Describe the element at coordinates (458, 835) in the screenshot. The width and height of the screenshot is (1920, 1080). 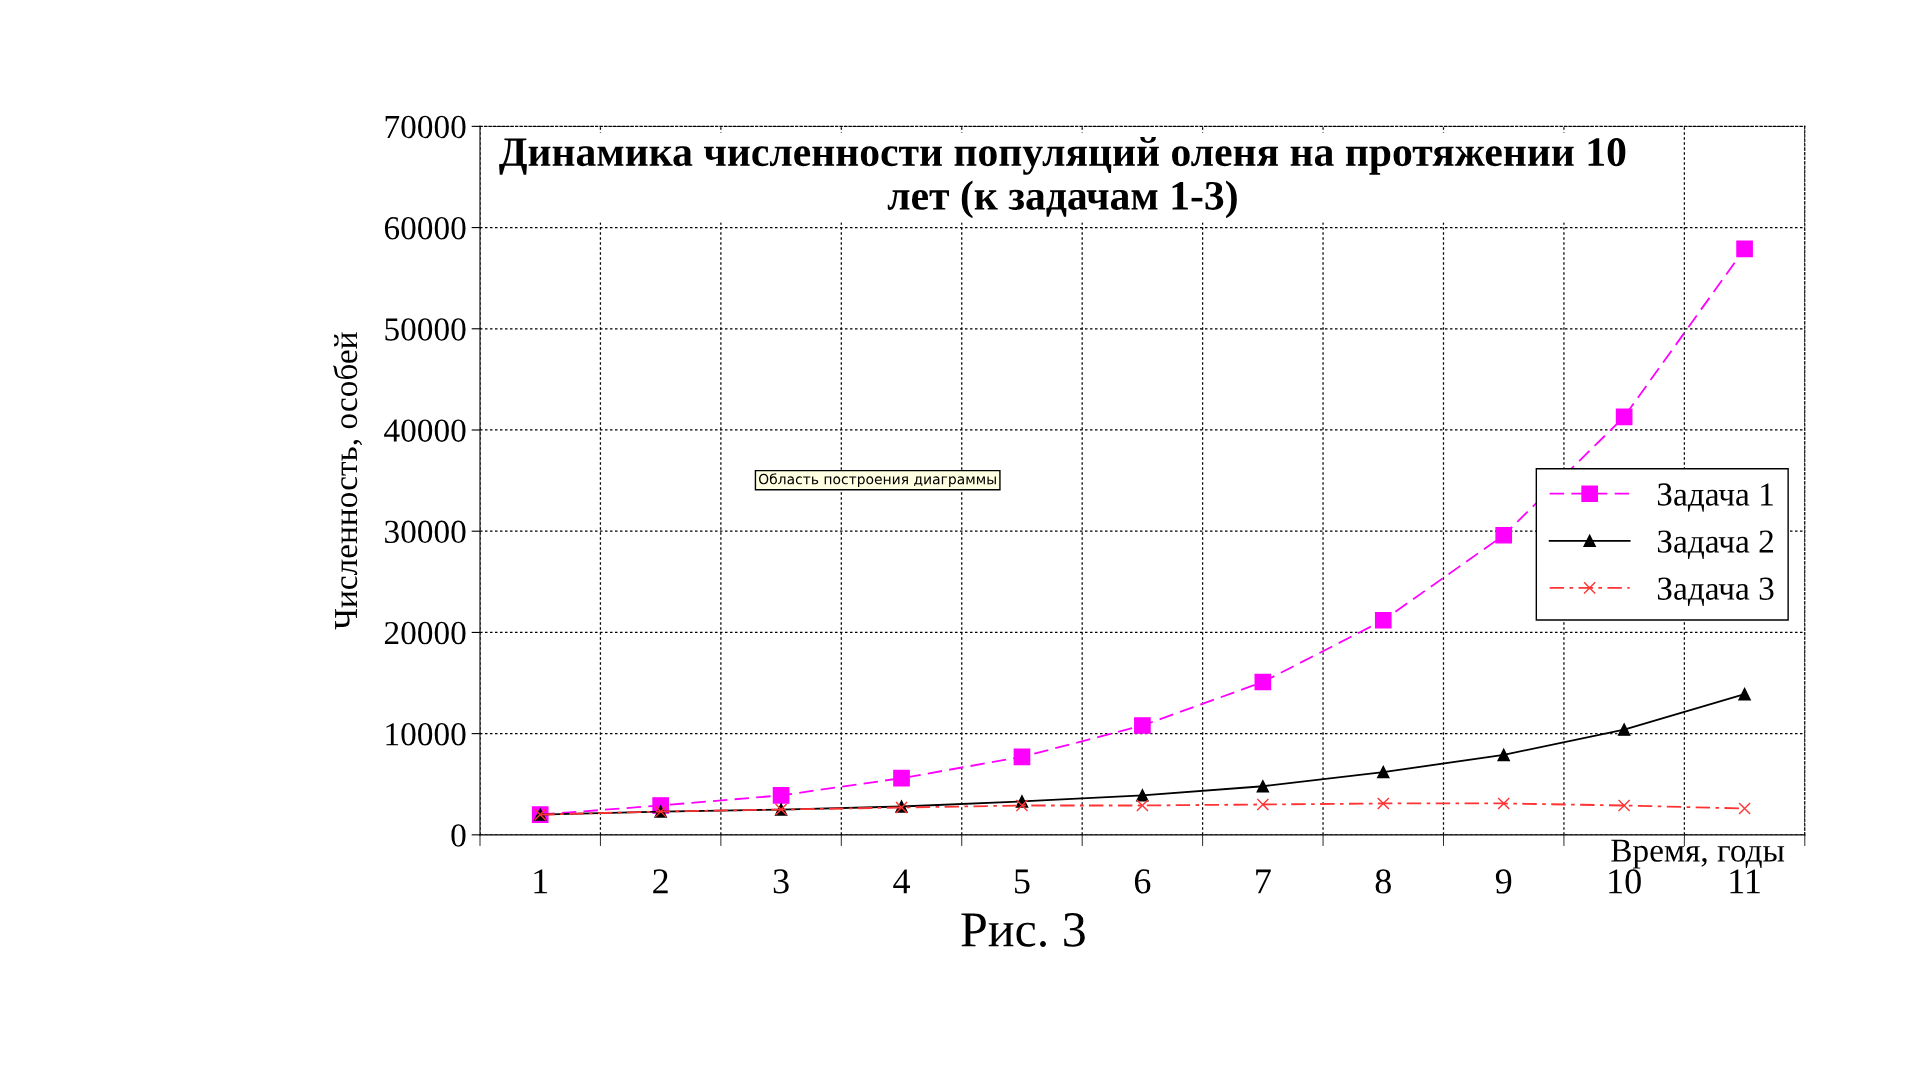
I see `y-tick-label: 0` at that location.